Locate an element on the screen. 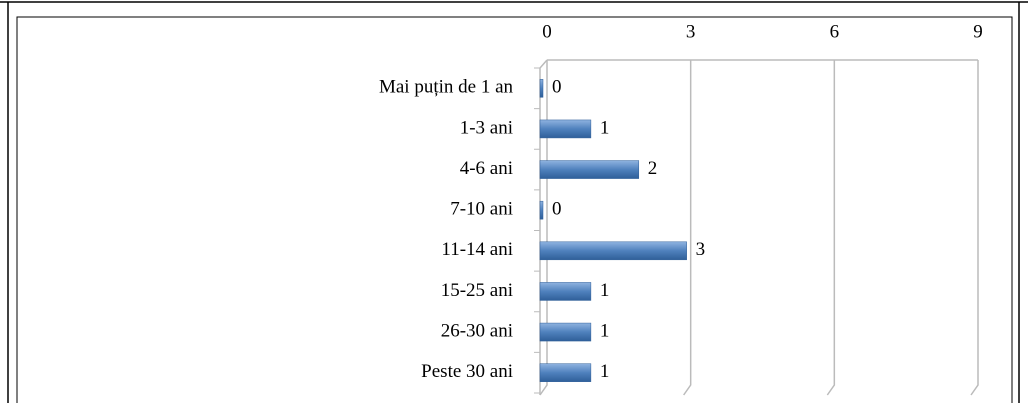 The width and height of the screenshot is (1028, 403). x-tick-label: 9 is located at coordinates (978, 31).